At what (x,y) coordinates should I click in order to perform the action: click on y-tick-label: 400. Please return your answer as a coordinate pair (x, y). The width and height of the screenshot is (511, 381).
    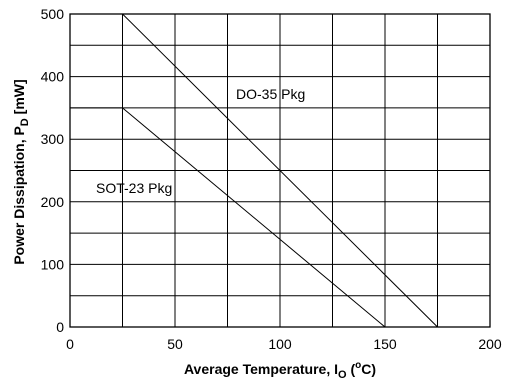
    Looking at the image, I should click on (53, 77).